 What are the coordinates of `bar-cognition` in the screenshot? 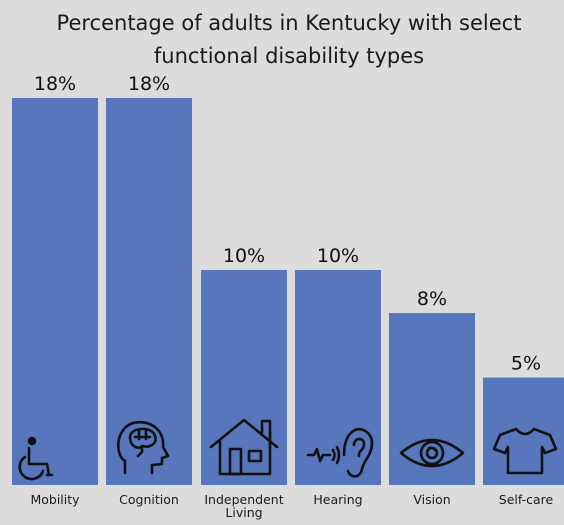 It's located at (149, 291).